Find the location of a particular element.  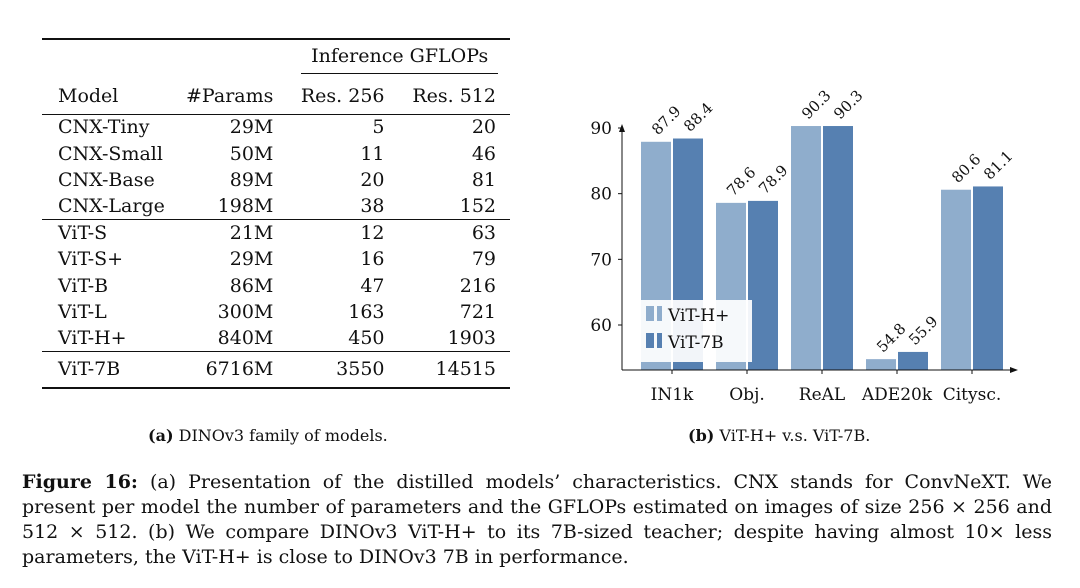

cell-res256: 163 is located at coordinates (366, 311).